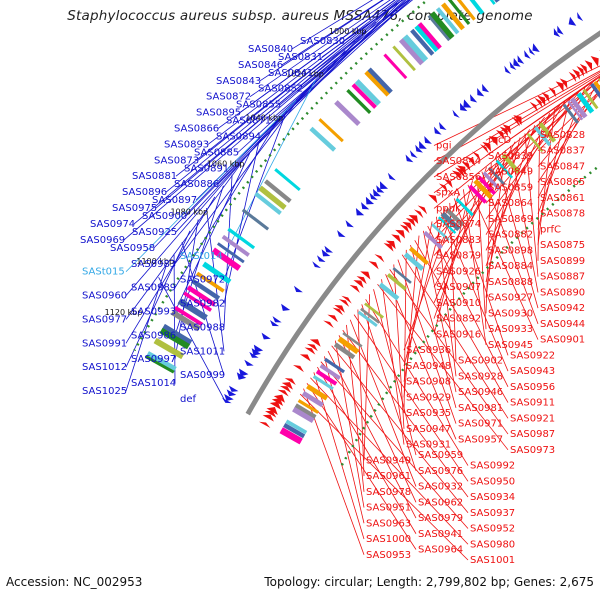 Image resolution: width=600 pixels, height=600 pixels. I want to click on kbp-tick-label: 1000 kbp, so click(348, 31).